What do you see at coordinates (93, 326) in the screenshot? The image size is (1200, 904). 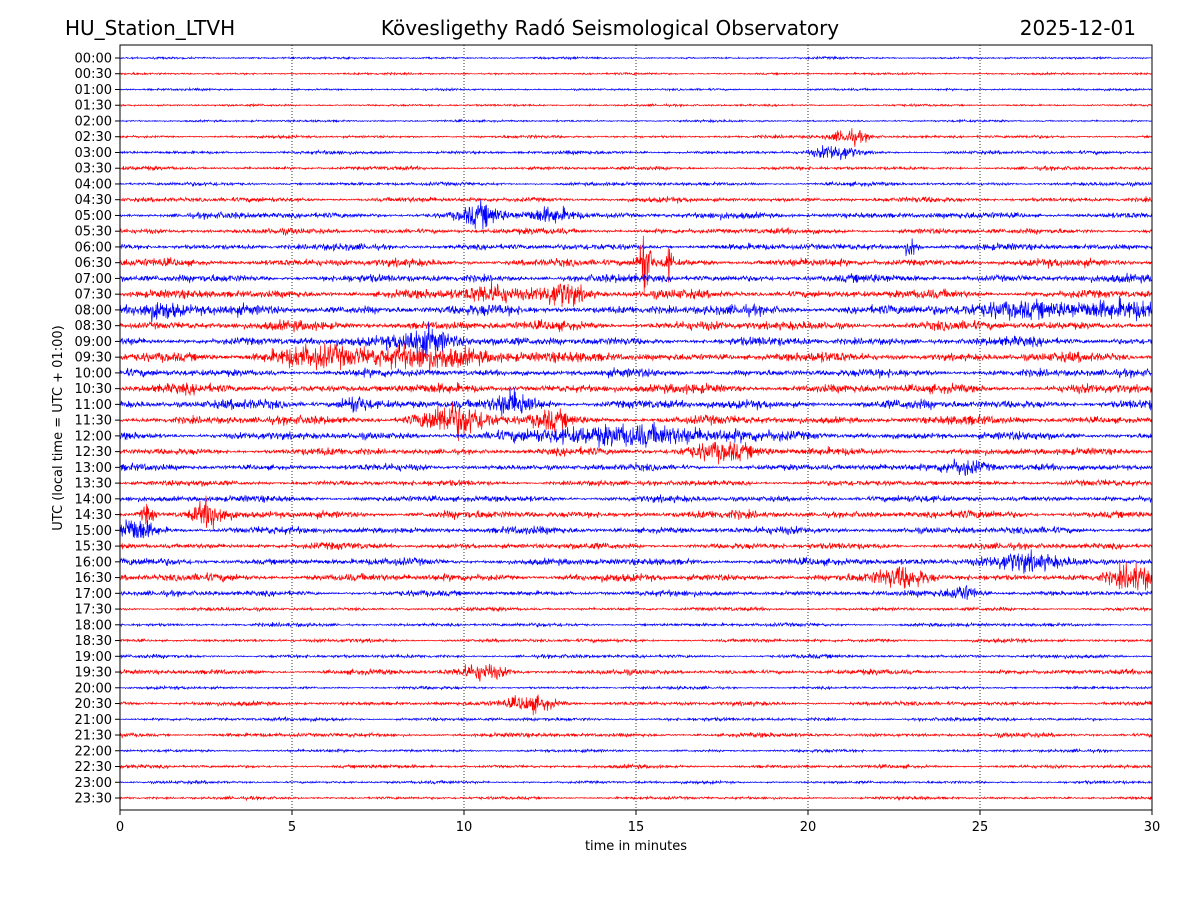 I see `y-tick-label: 08:30` at bounding box center [93, 326].